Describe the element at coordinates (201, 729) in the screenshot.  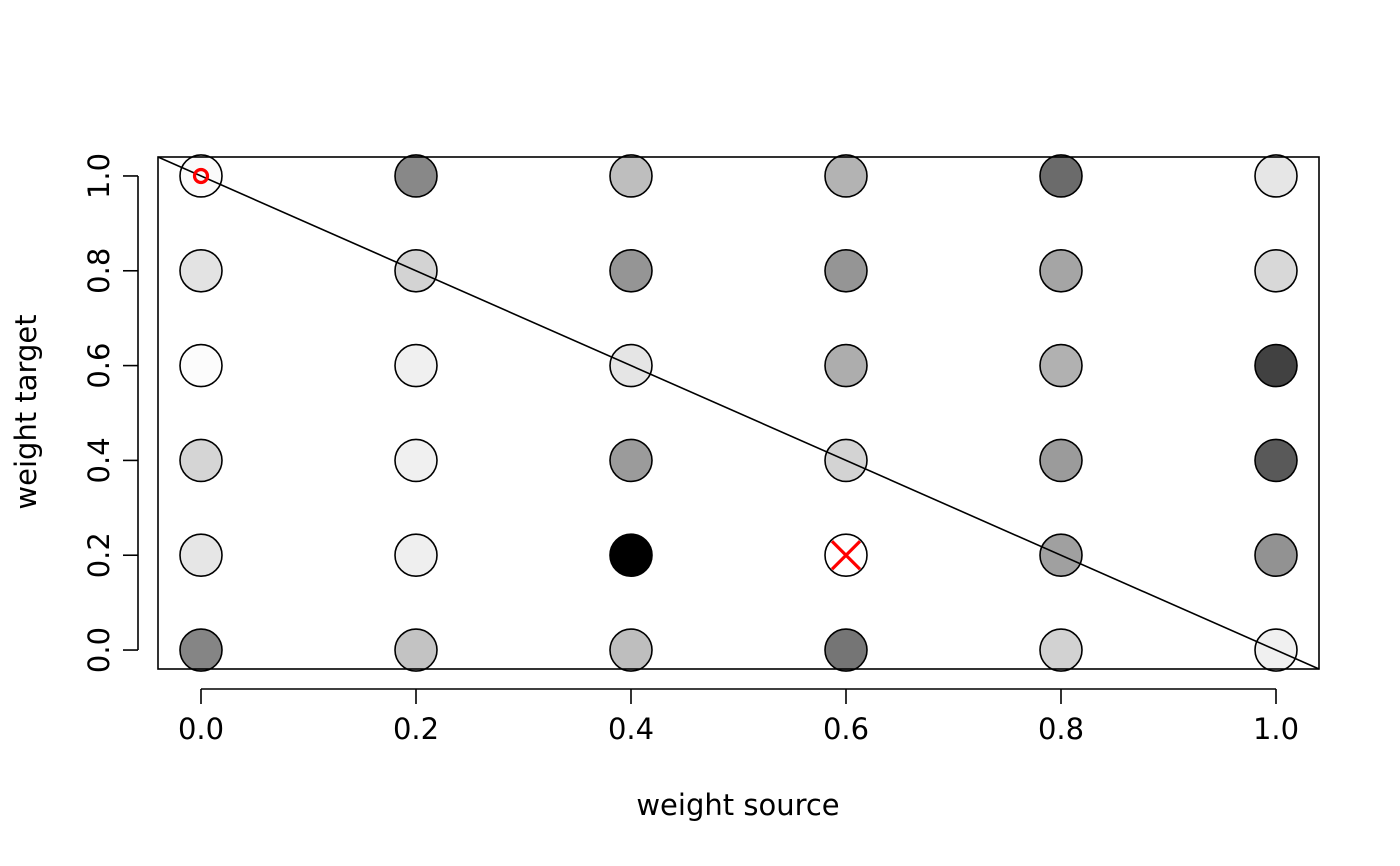
I see `x-tick-label: 0.0` at that location.